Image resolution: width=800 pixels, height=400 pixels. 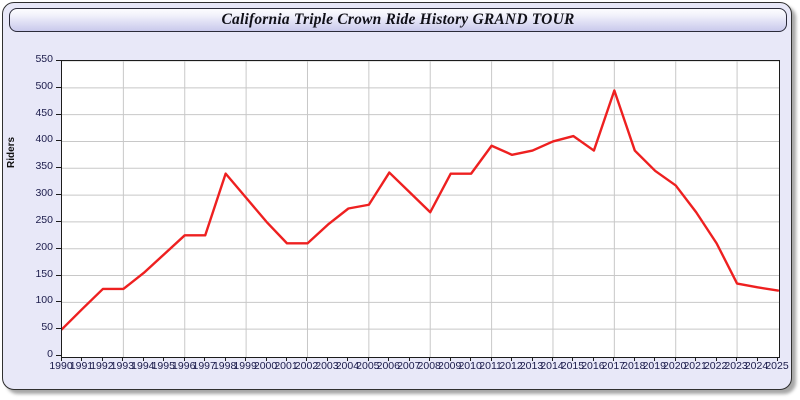 I want to click on y-tick-label: 0, so click(x=50, y=354).